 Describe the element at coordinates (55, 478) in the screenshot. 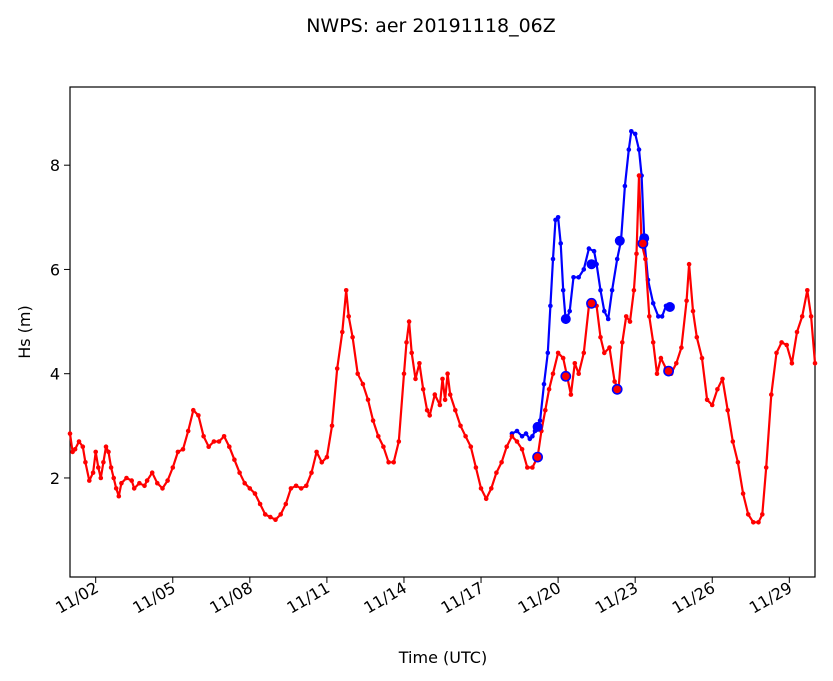

I see `y-tick-label: 2` at that location.